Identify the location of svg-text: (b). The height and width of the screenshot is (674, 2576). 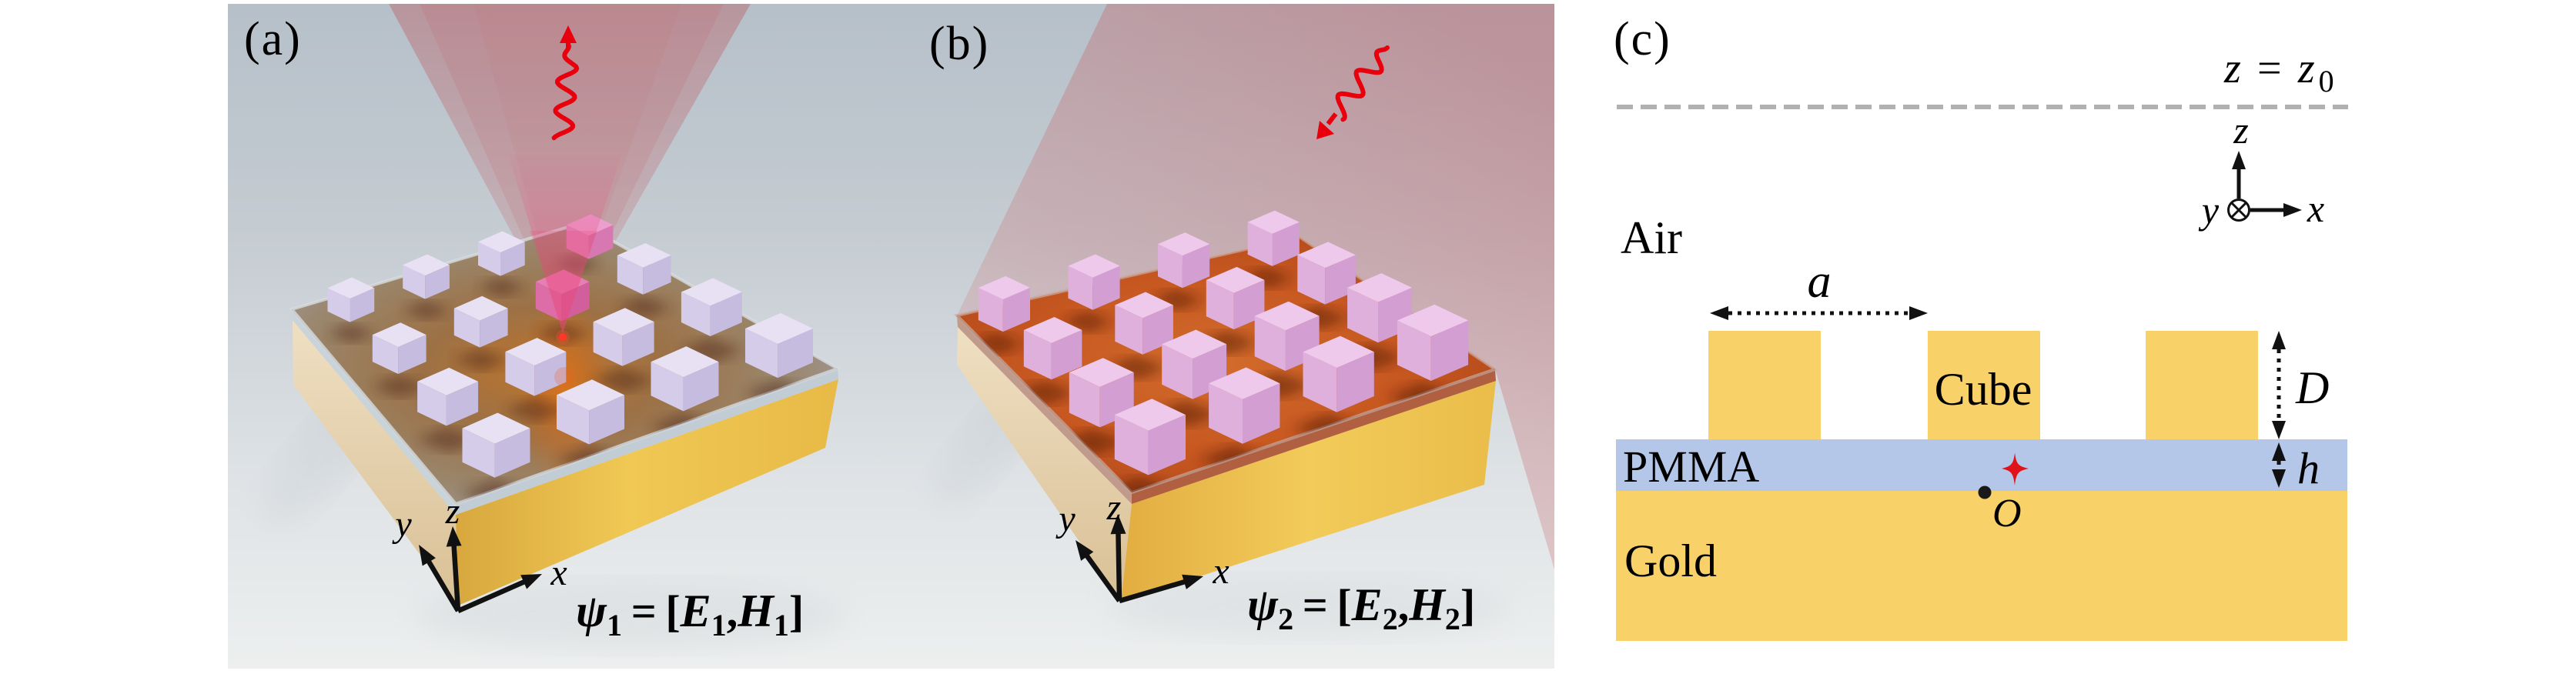
(959, 44).